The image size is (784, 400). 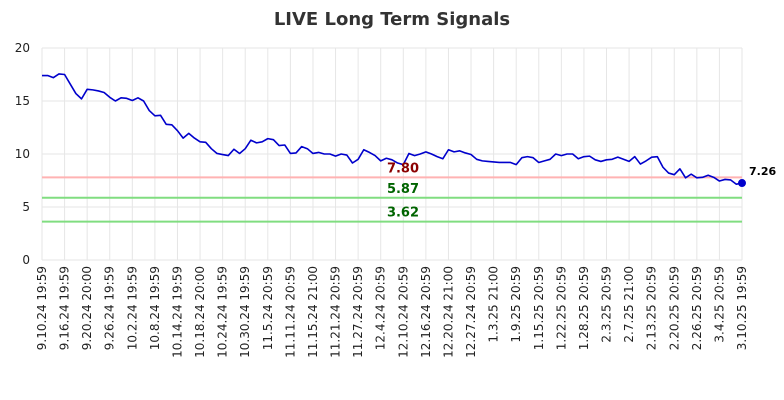 What do you see at coordinates (584, 308) in the screenshot?
I see `x-tick-label: 1.28.25 20:59` at bounding box center [584, 308].